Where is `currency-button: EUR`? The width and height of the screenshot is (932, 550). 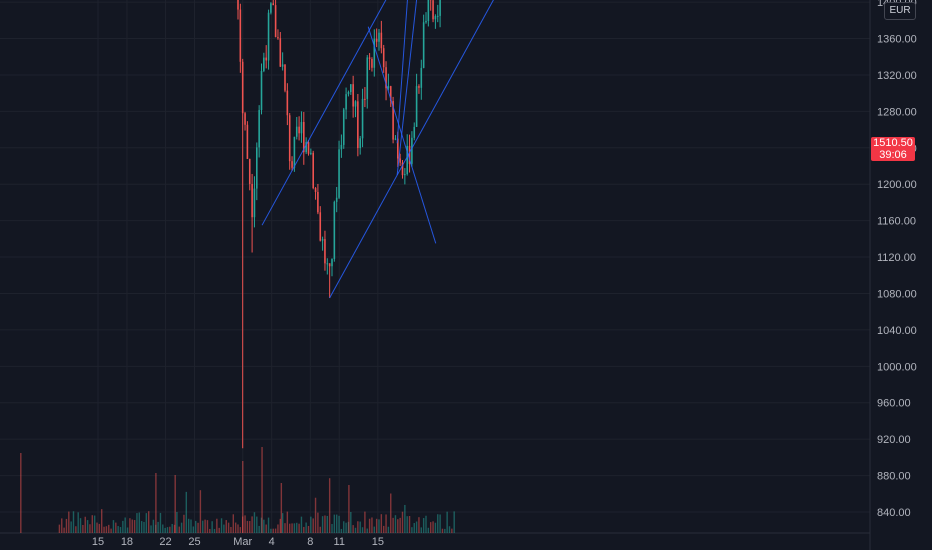
currency-button: EUR is located at coordinates (900, 11).